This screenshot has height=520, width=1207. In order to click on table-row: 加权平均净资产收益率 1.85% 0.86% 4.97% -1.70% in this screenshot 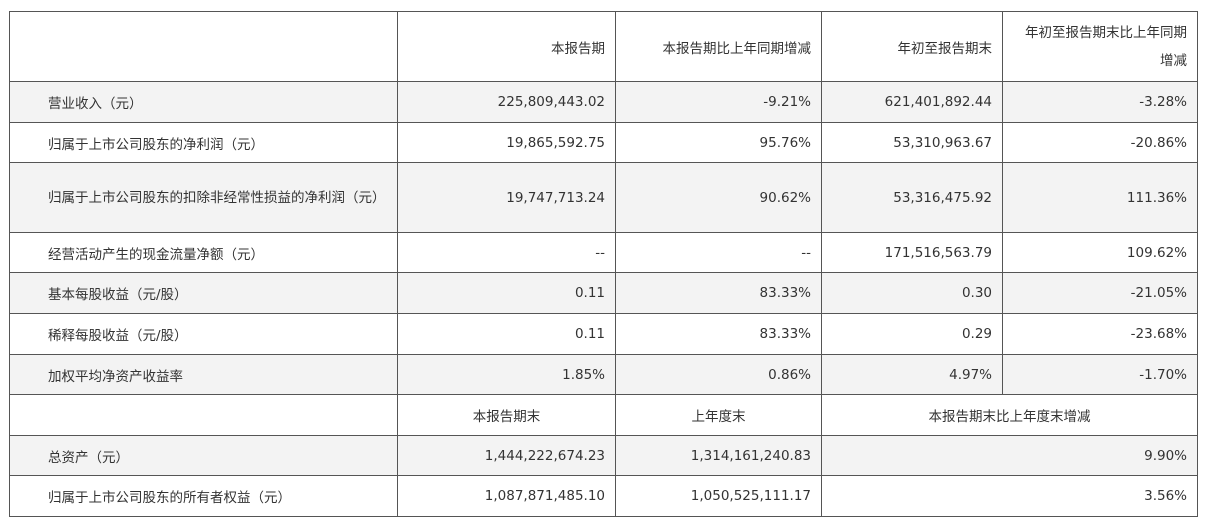, I will do `click(604, 375)`.